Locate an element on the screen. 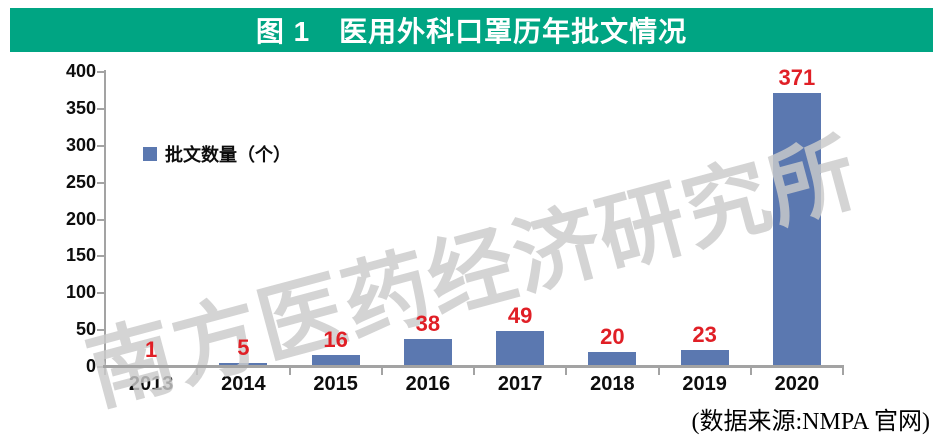  x-axis-label-2013: 2013 is located at coordinates (151, 384).